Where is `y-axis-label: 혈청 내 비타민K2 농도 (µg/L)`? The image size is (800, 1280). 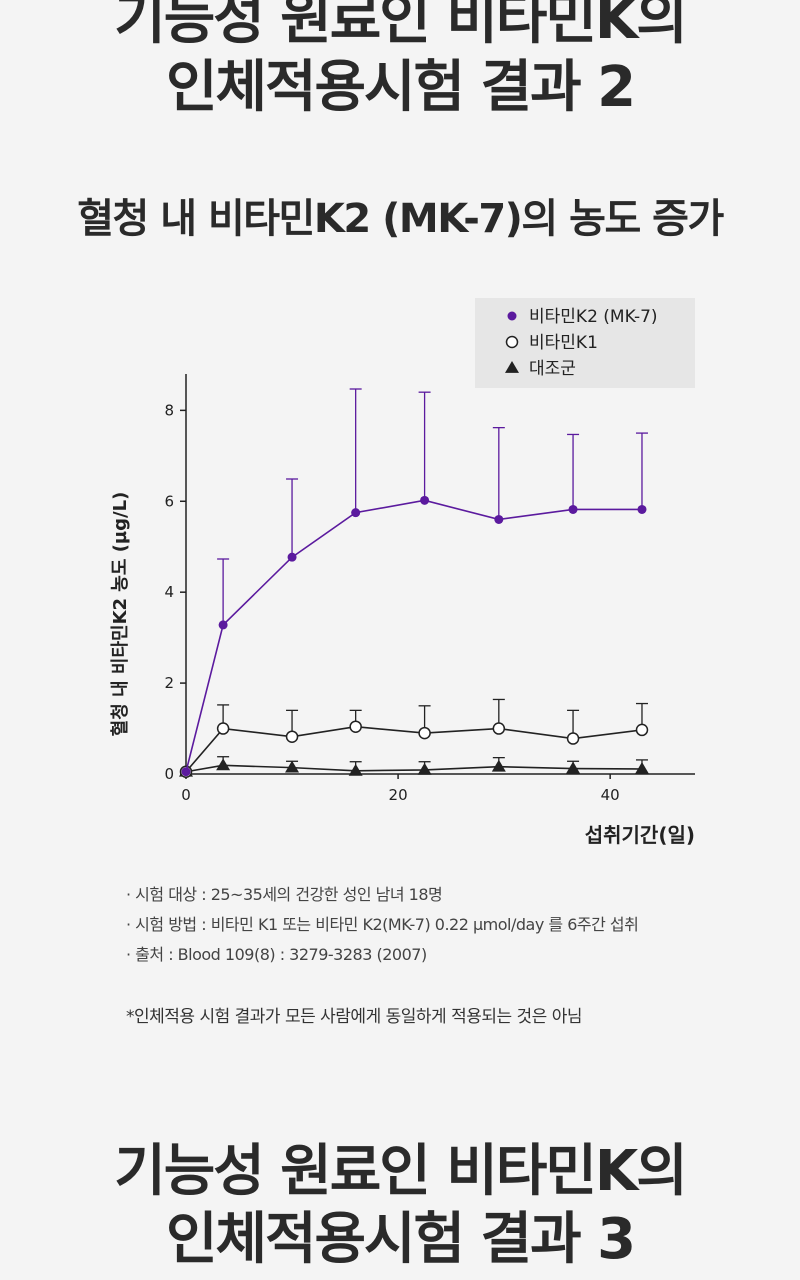 y-axis-label: 혈청 내 비타민K2 농도 (µg/L) is located at coordinates (120, 614).